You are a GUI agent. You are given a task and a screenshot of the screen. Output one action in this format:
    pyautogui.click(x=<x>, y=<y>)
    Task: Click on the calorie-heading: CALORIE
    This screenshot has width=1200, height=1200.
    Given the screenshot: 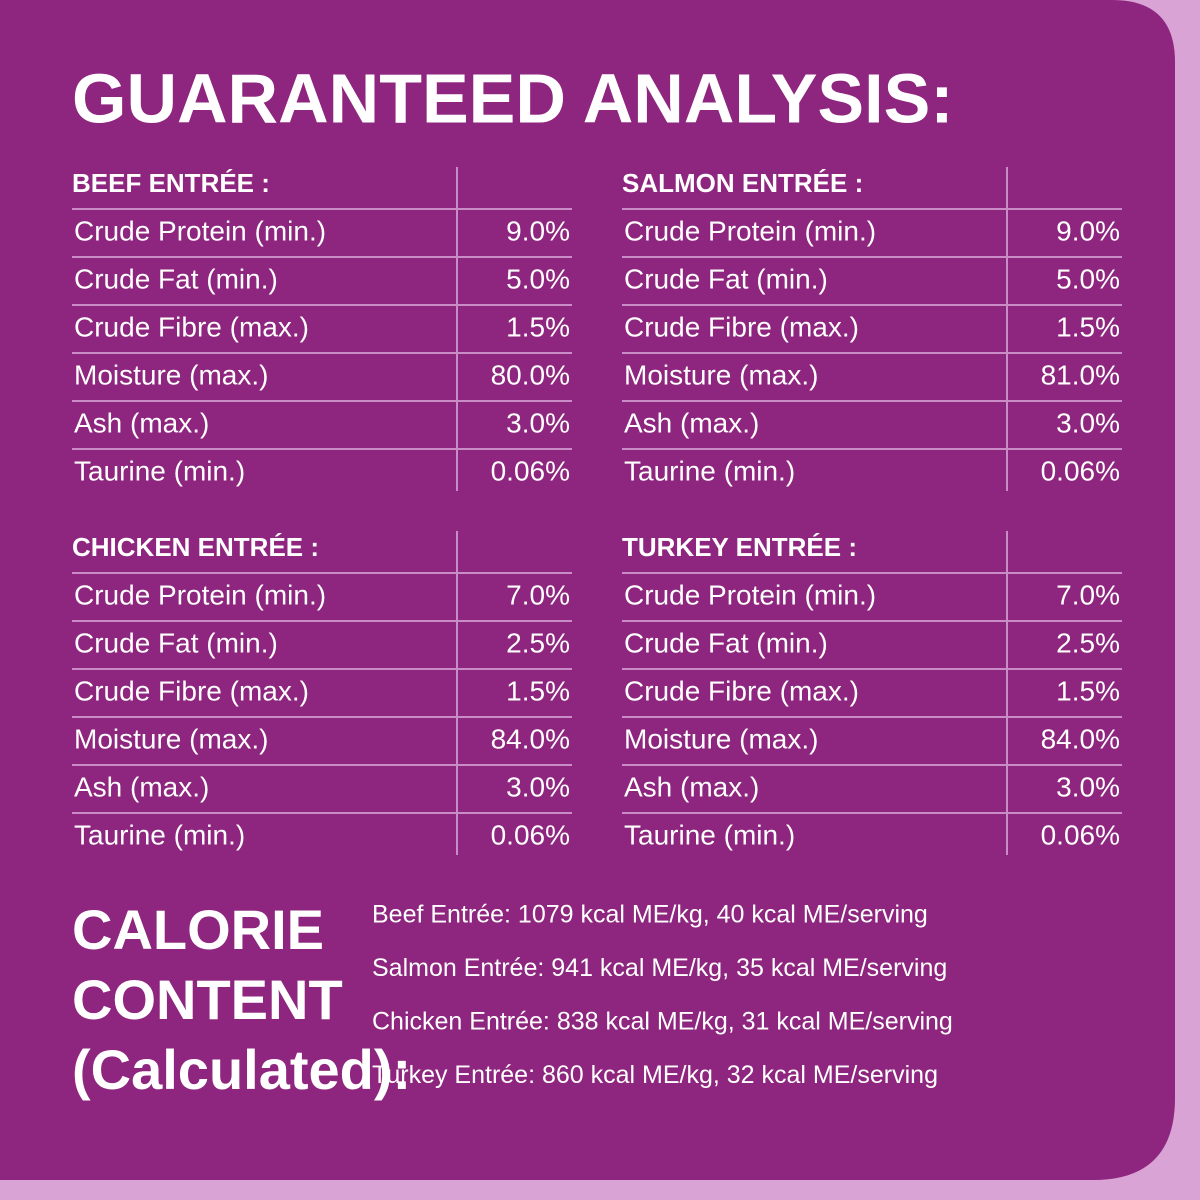 What is the action you would take?
    pyautogui.click(x=198, y=929)
    